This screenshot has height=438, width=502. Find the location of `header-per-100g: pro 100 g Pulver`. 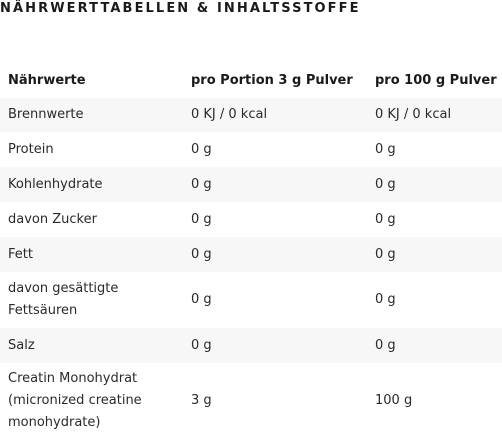

header-per-100g: pro 100 g Pulver is located at coordinates (436, 80).